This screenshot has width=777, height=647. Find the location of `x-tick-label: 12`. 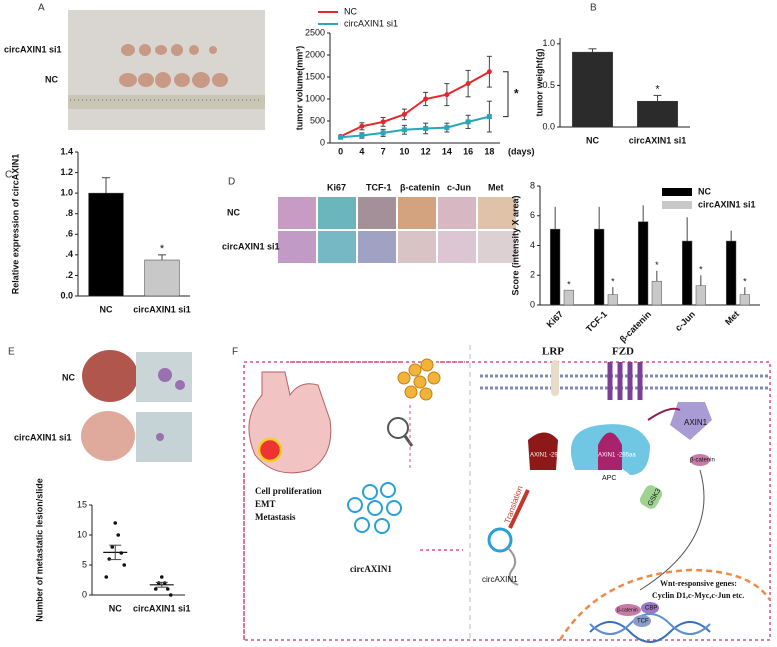

x-tick-label: 12 is located at coordinates (426, 151).